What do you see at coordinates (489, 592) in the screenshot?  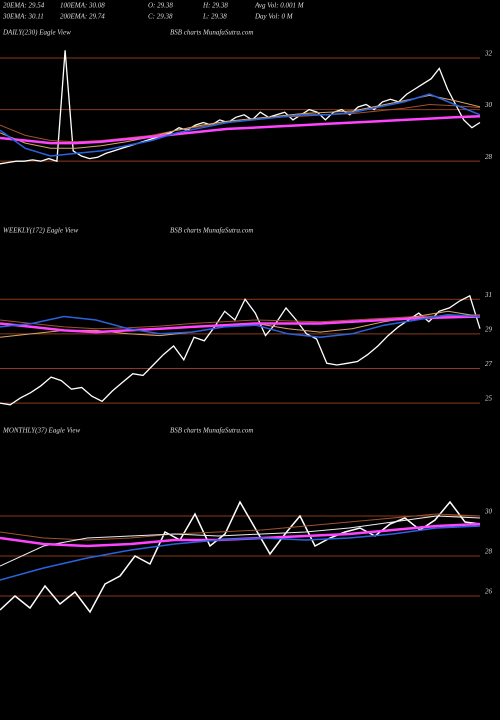 I see `y-tick-label: 26` at bounding box center [489, 592].